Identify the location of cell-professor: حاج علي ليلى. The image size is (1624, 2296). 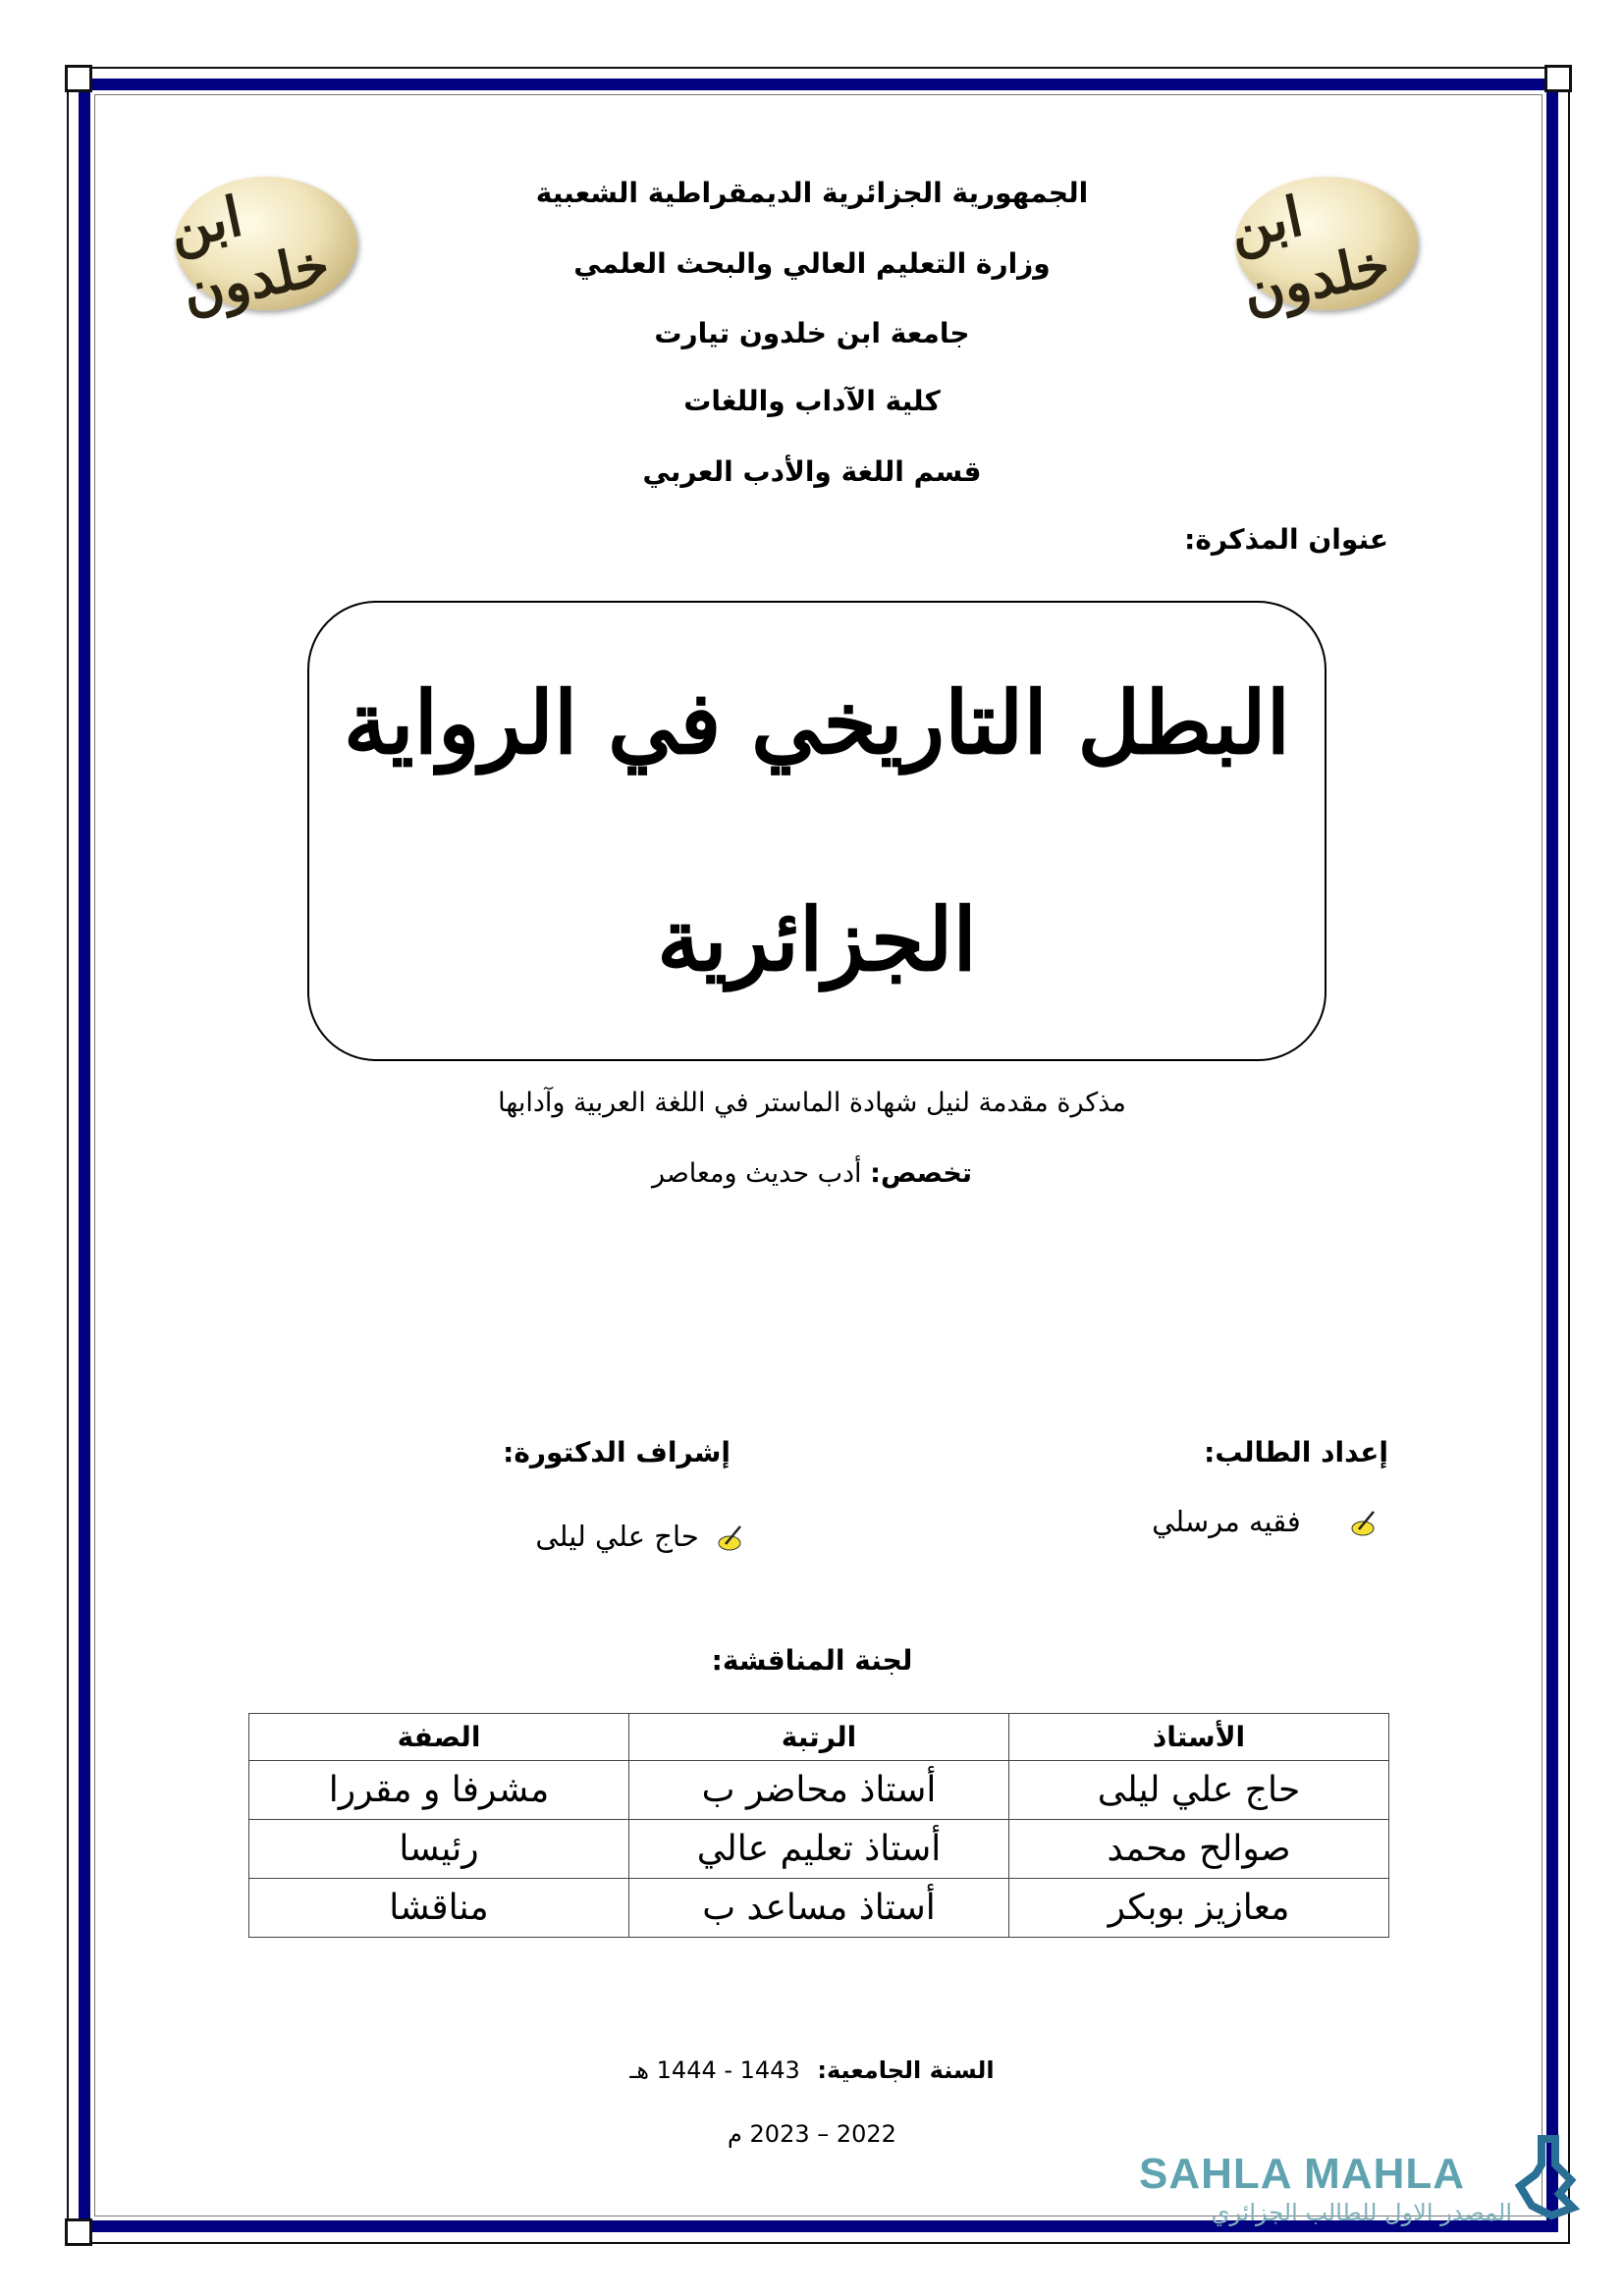
(1198, 1790).